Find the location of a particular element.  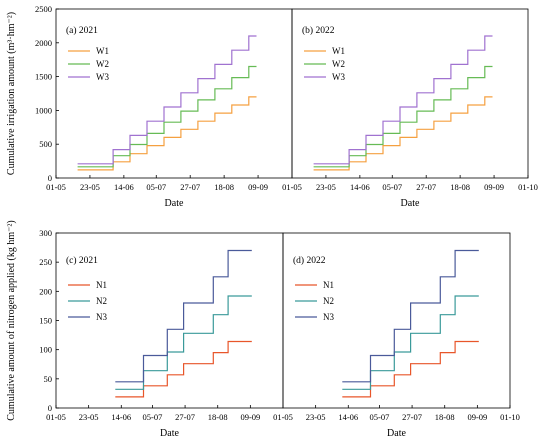

y-tick-label: 300 is located at coordinates (45, 233).